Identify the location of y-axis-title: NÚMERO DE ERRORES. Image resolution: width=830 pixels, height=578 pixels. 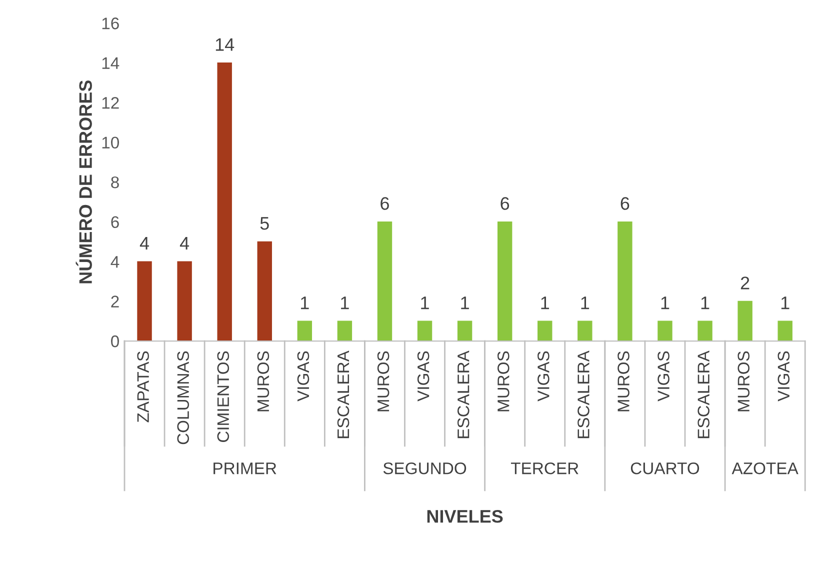
(84, 182).